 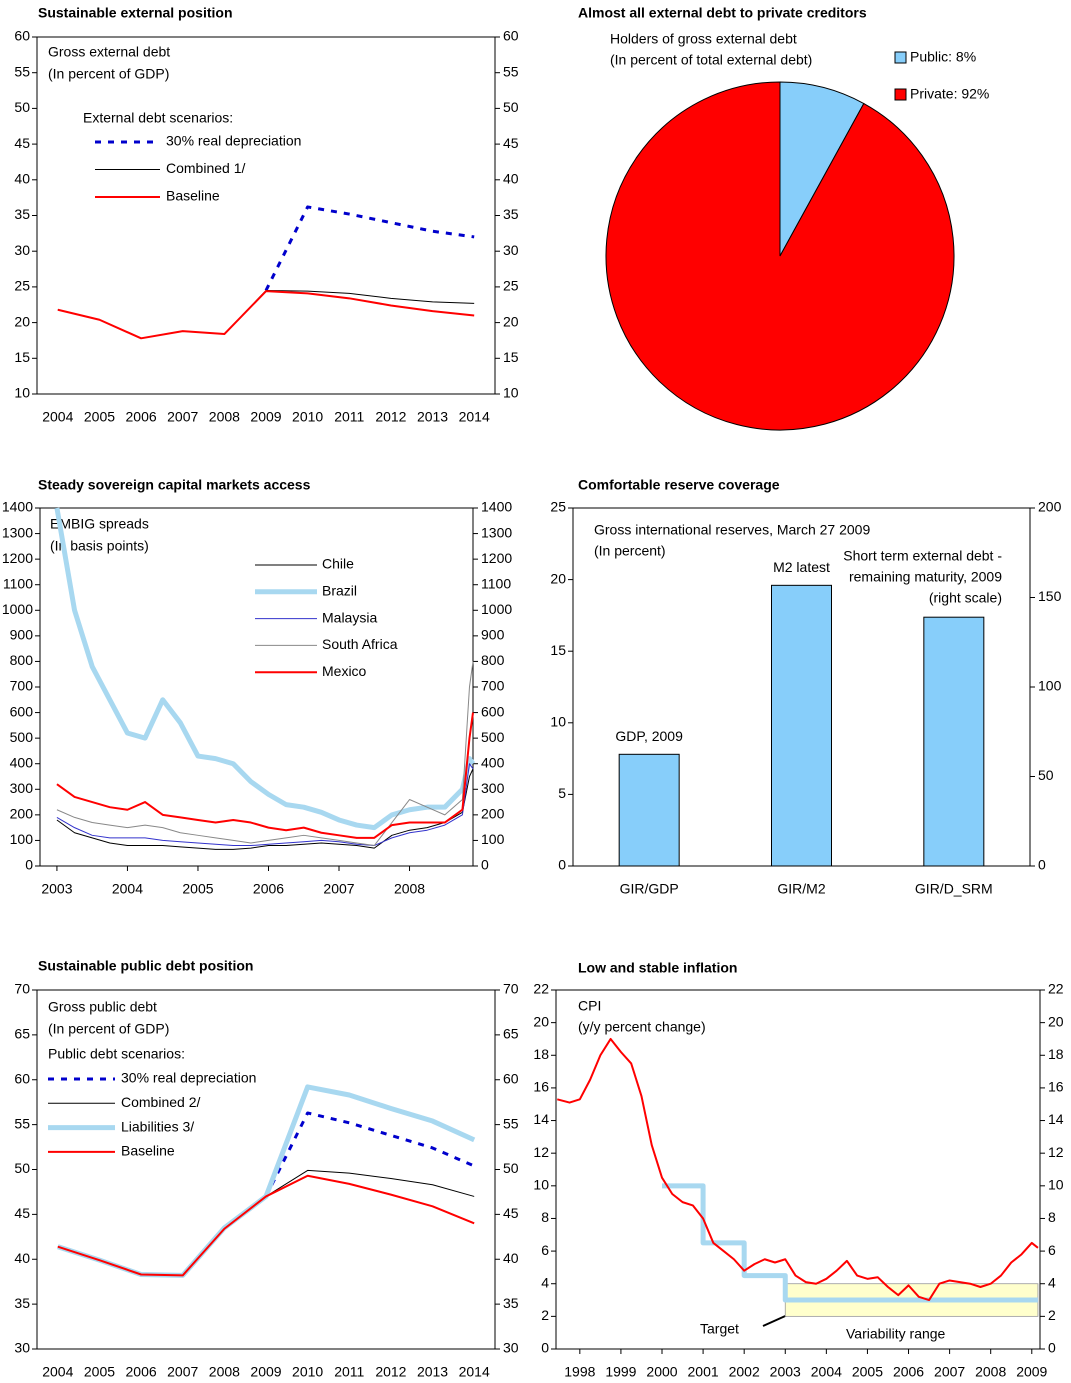 What do you see at coordinates (174, 485) in the screenshot?
I see `chart-title: Steady sovereign capital markets access` at bounding box center [174, 485].